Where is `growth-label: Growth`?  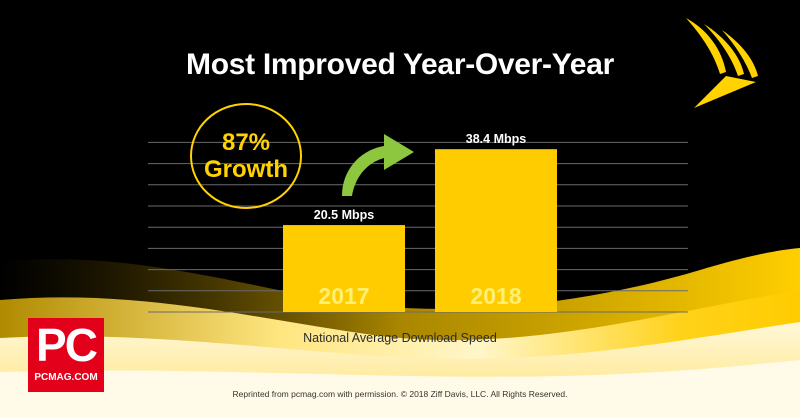 growth-label: Growth is located at coordinates (246, 169).